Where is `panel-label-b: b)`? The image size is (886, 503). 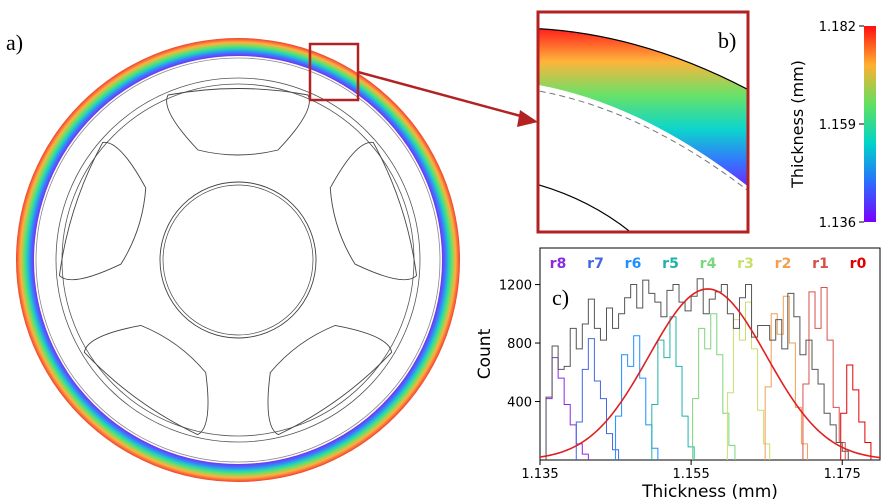 panel-label-b: b) is located at coordinates (727, 40).